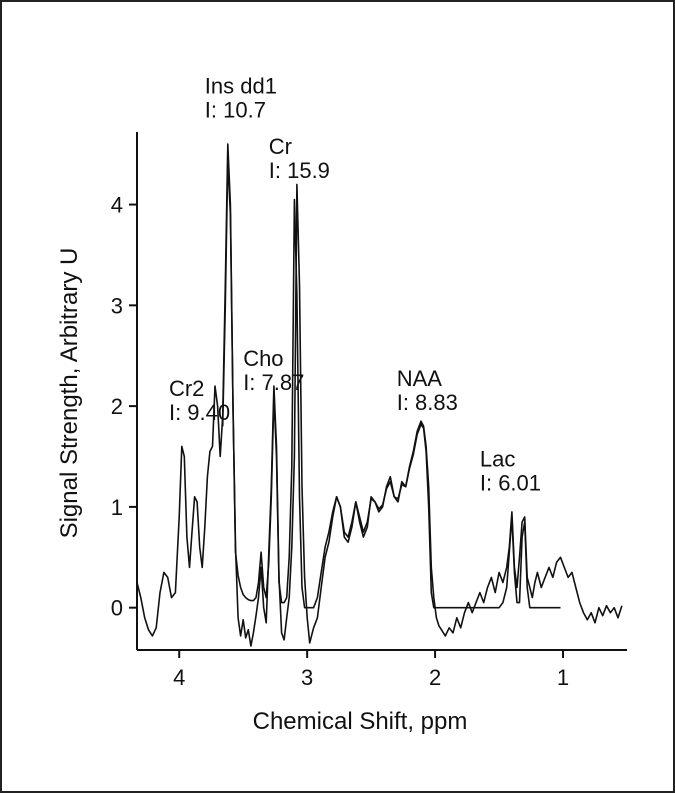  I want to click on x-tick-label: 3, so click(307, 677).